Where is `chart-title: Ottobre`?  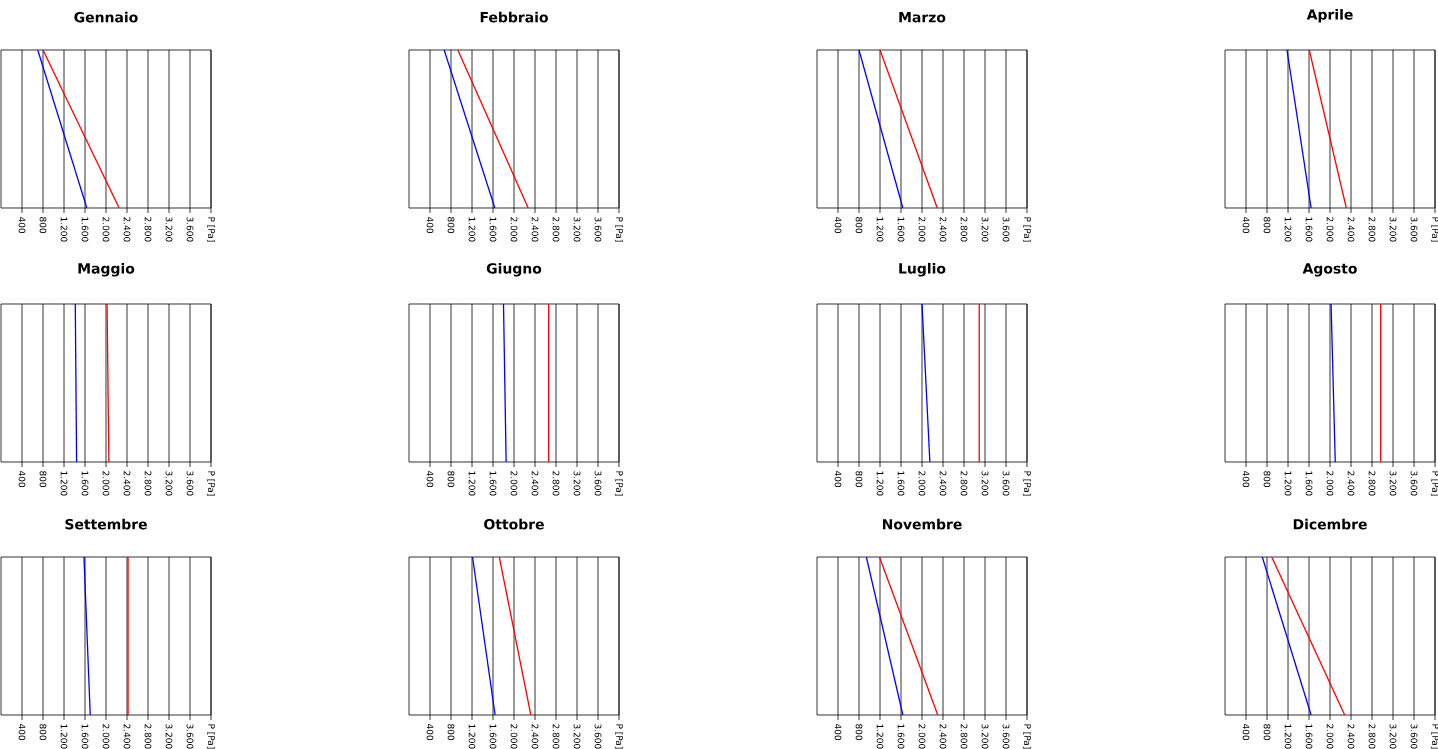 chart-title: Ottobre is located at coordinates (514, 524).